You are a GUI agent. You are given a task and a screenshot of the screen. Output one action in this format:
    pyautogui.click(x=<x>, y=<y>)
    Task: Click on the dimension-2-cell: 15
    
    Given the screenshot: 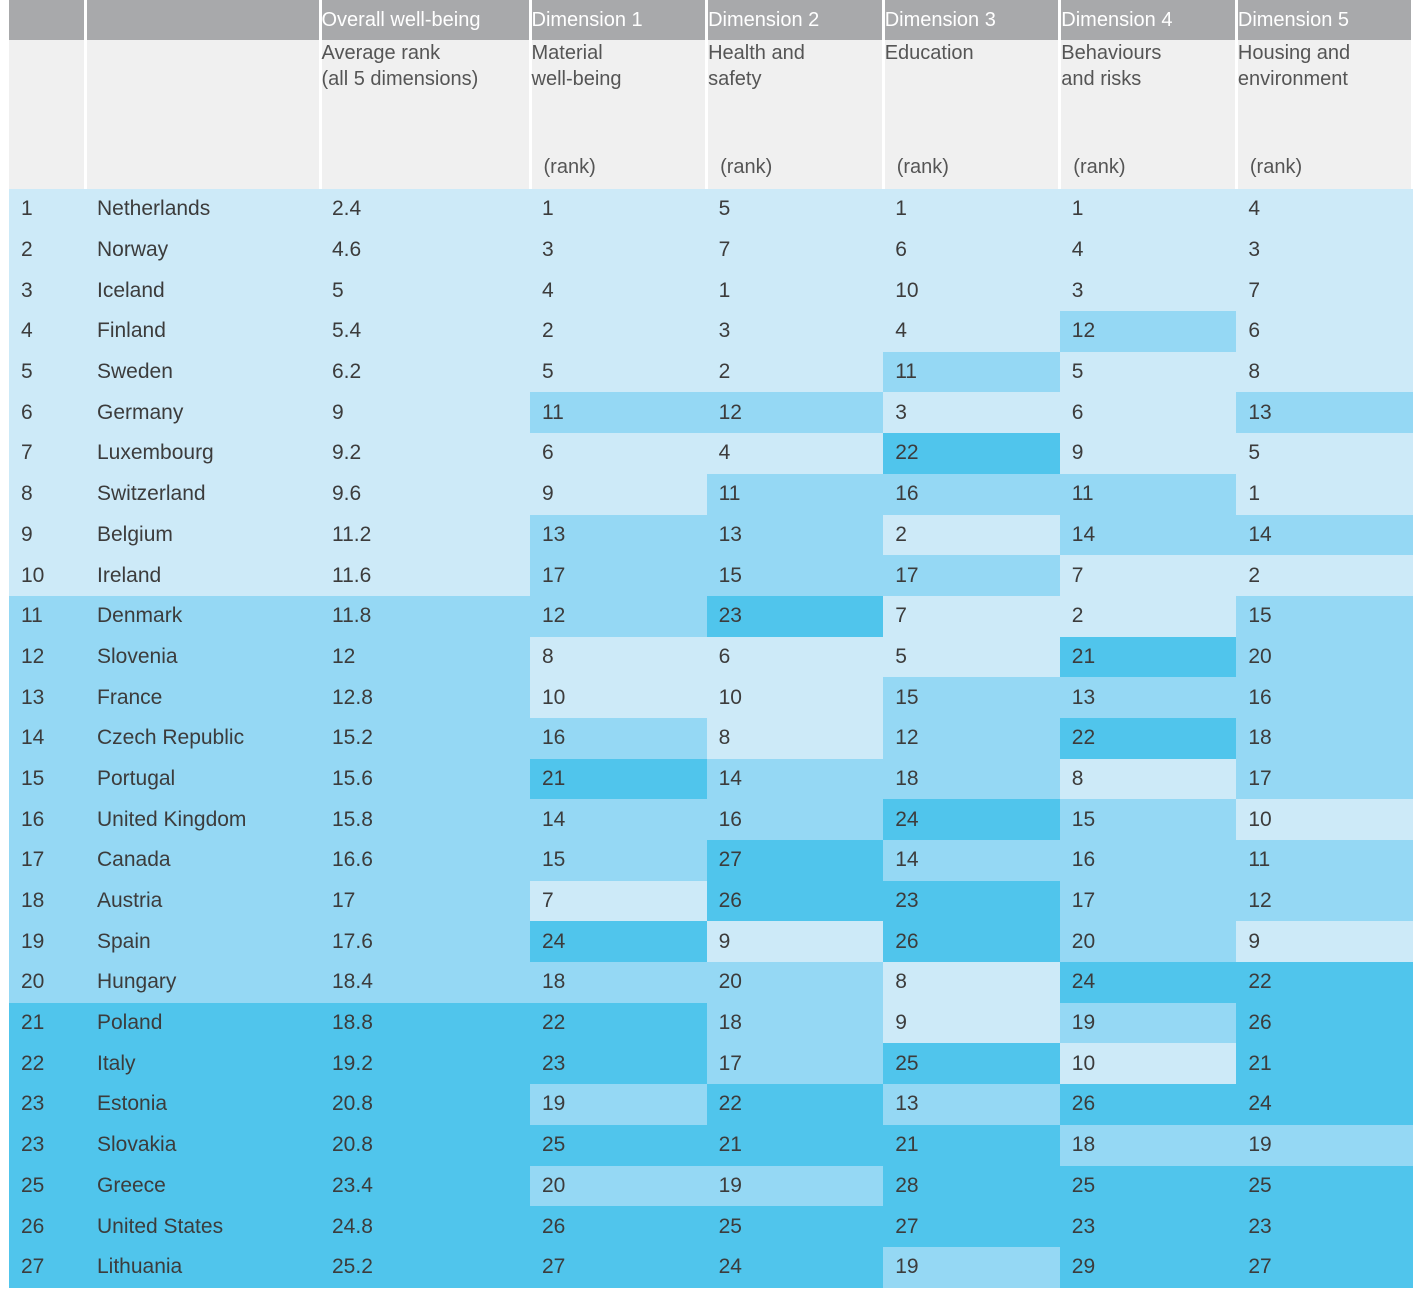 What is the action you would take?
    pyautogui.click(x=795, y=575)
    